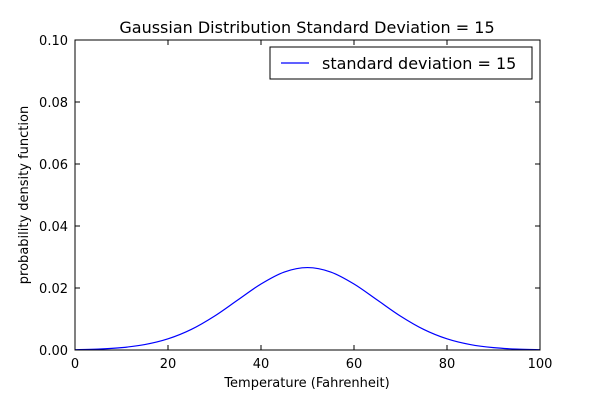 This screenshot has height=400, width=600. I want to click on legend: standard deviation = 15, so click(401, 63).